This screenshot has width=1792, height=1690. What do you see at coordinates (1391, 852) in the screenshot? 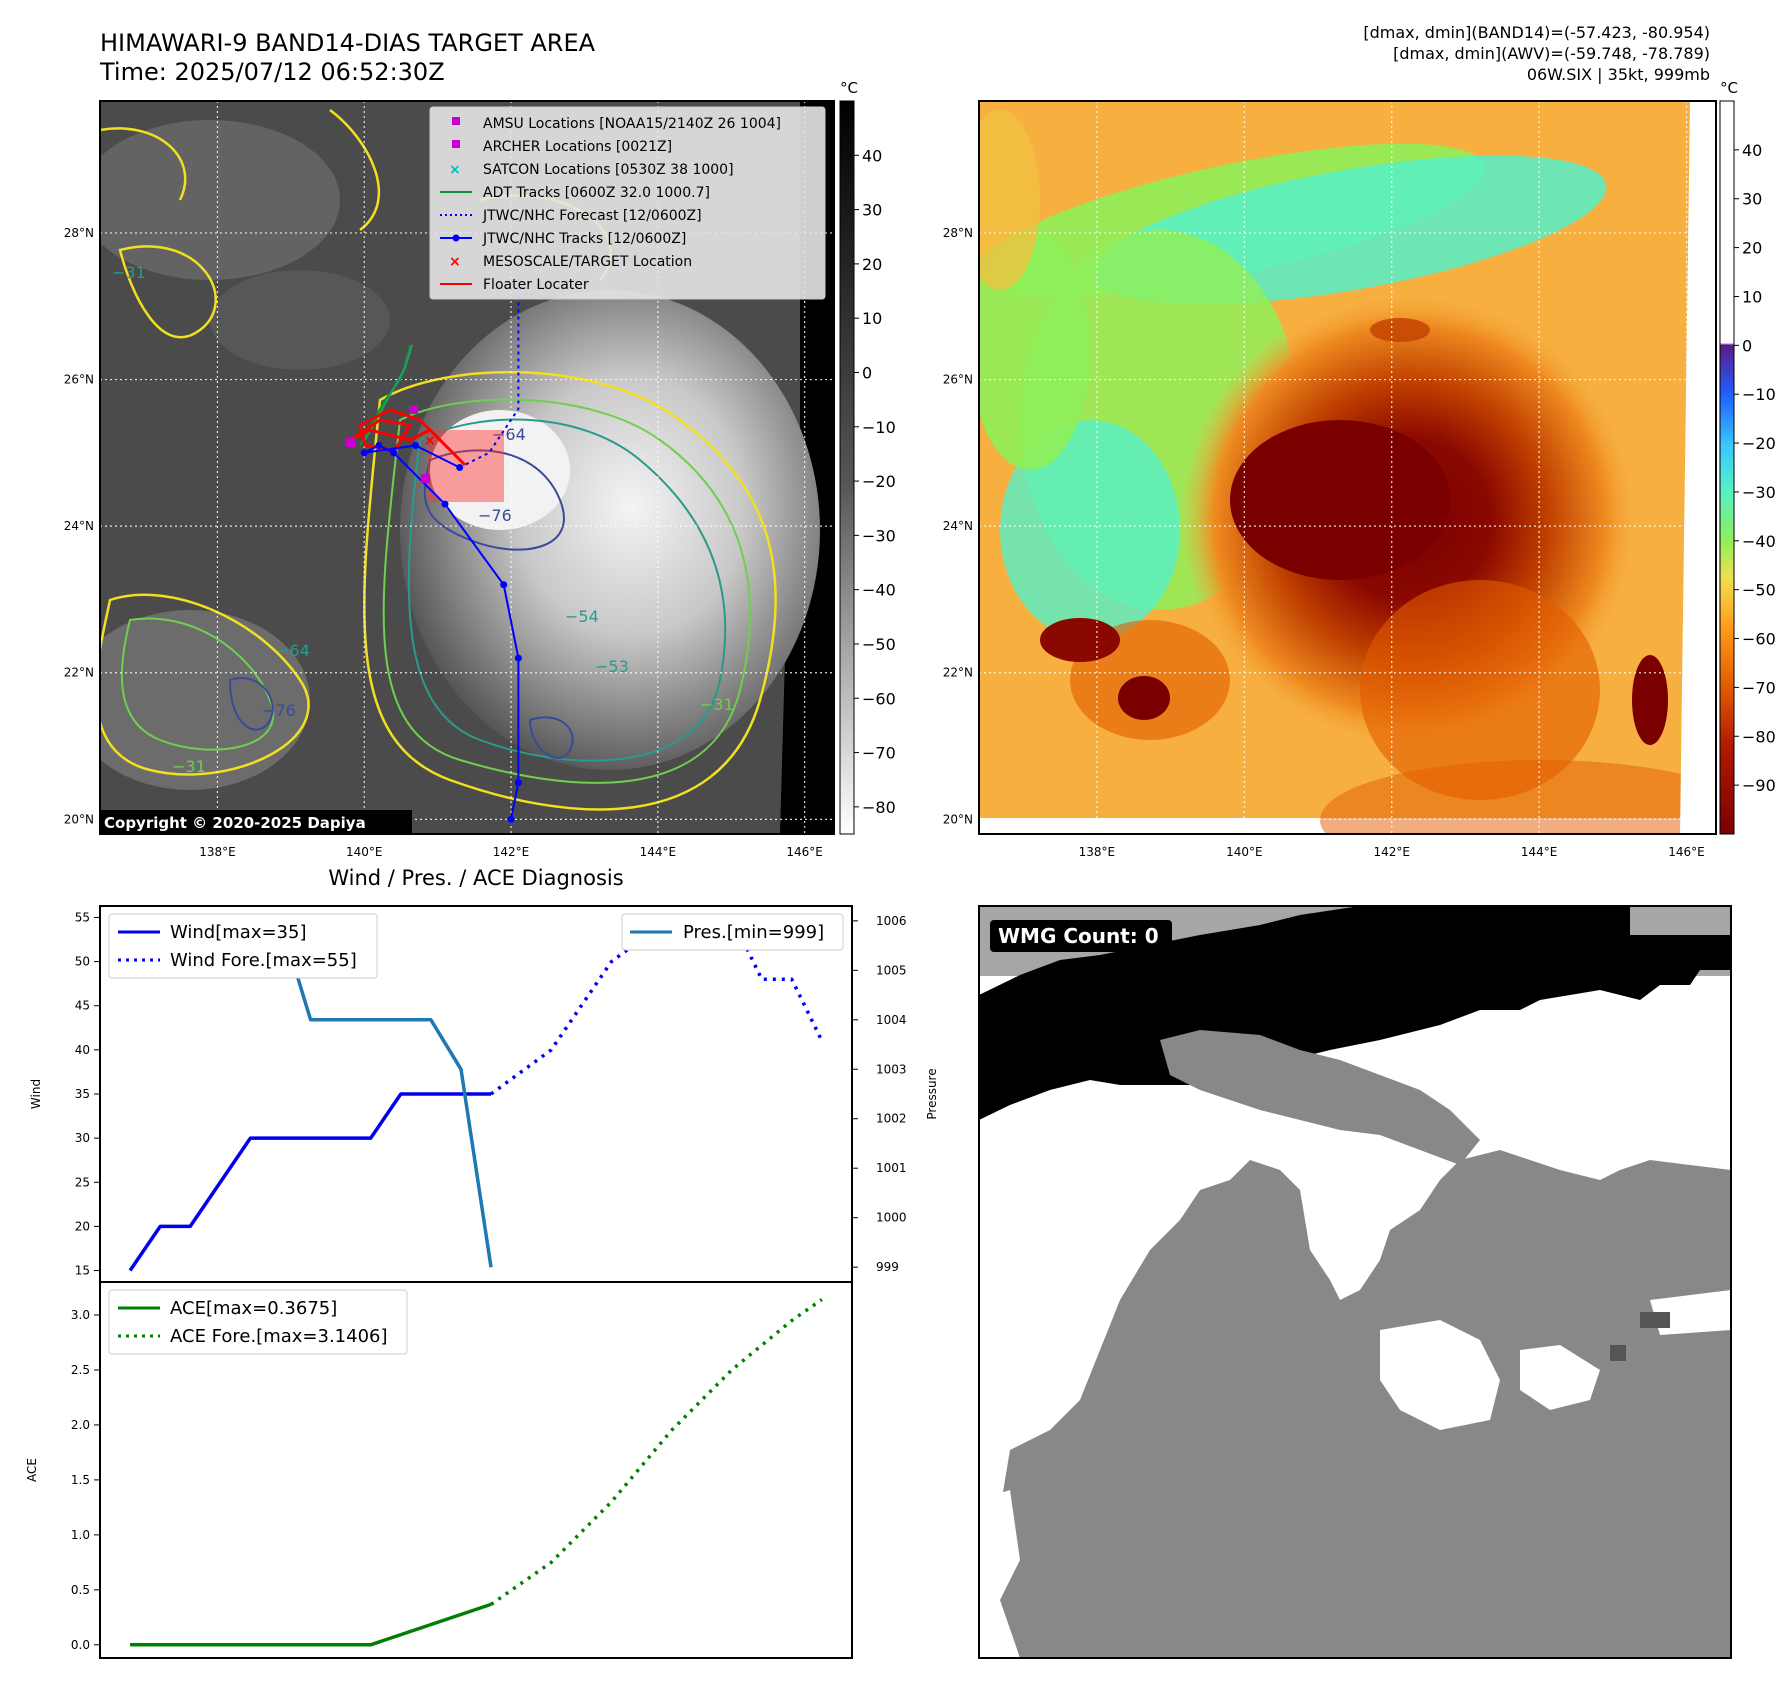
I see `lon-tick-label: 142°E` at bounding box center [1391, 852].